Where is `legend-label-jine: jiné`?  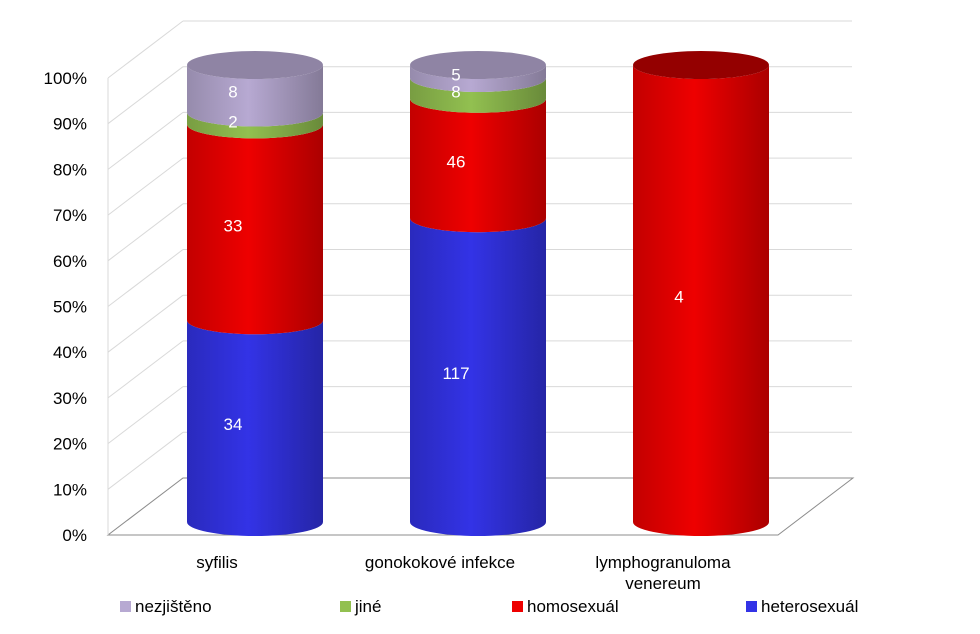
legend-label-jine: jiné is located at coordinates (367, 606).